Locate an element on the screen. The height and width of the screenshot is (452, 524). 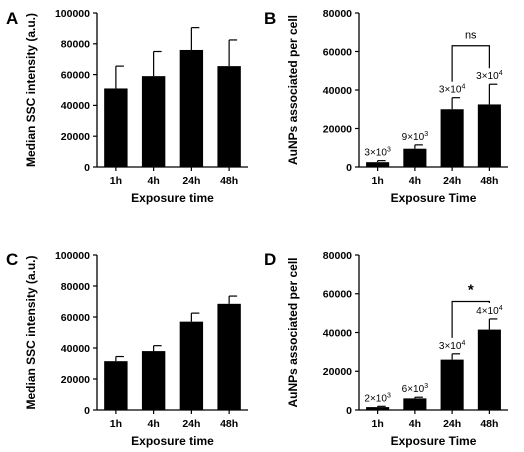
data-label: 2×103 is located at coordinates (377, 398).